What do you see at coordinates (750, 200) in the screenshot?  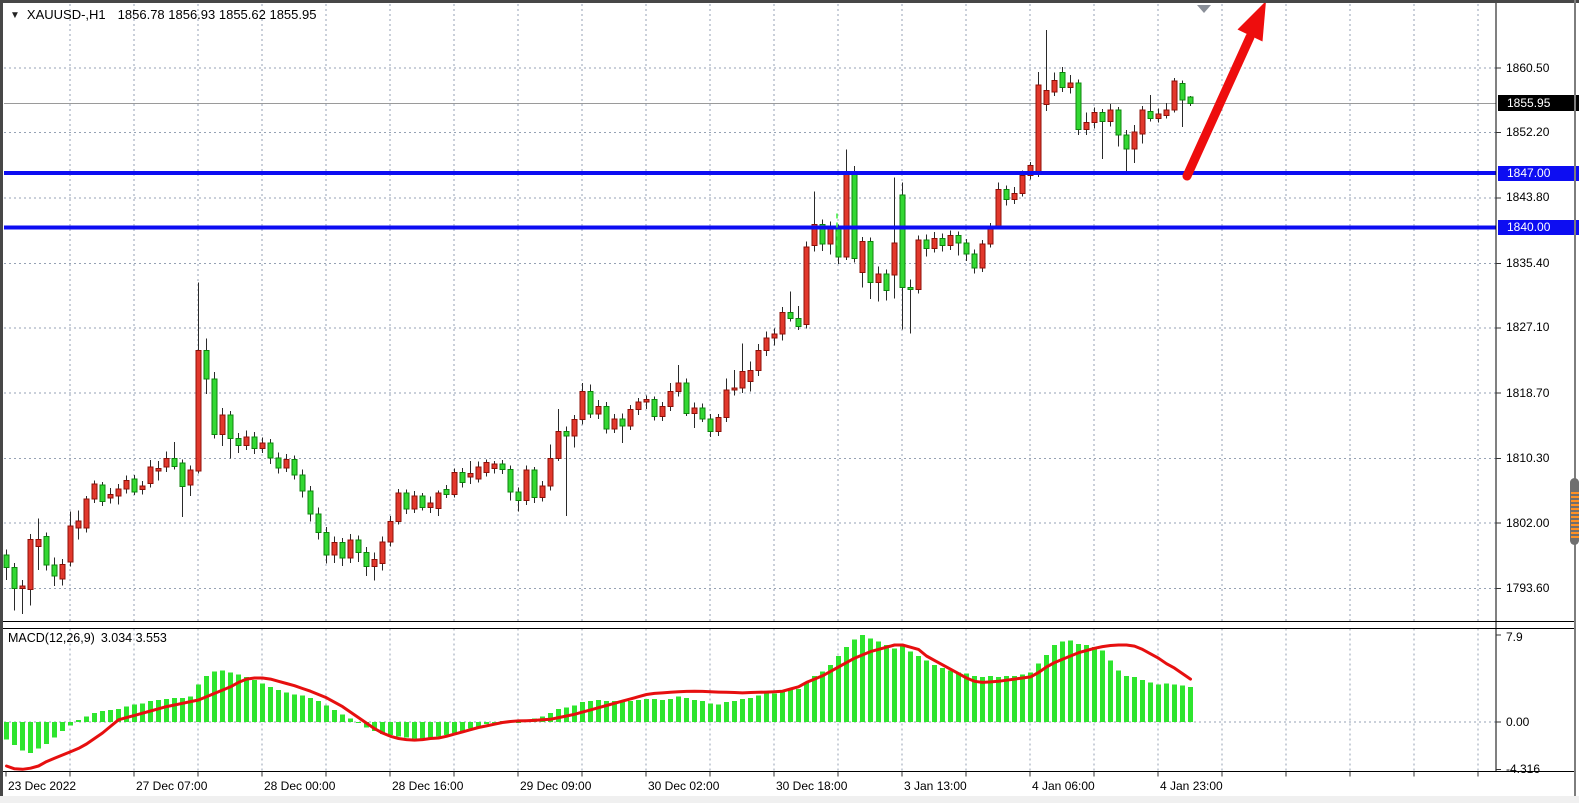 I see `support-resistance-lines` at bounding box center [750, 200].